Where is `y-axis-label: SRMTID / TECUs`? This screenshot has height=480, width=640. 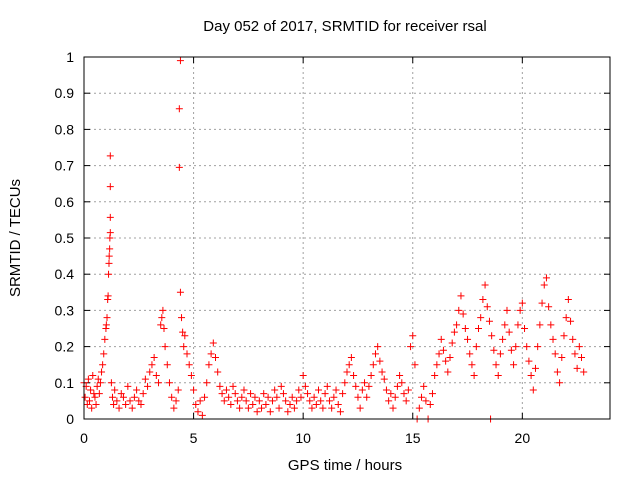
y-axis-label: SRMTID / TECUs is located at coordinates (15, 238).